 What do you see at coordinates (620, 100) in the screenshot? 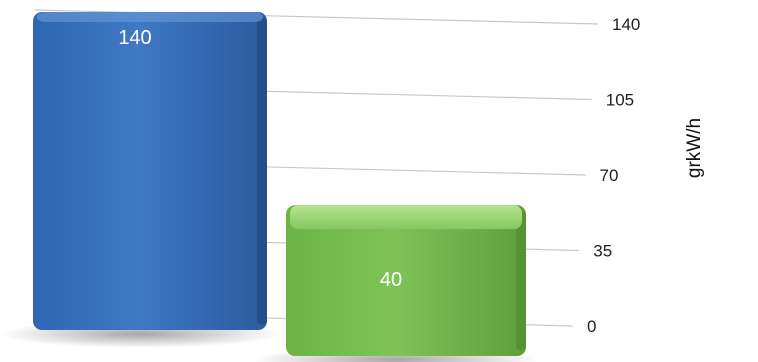
I see `y-tick-105: 105` at bounding box center [620, 100].